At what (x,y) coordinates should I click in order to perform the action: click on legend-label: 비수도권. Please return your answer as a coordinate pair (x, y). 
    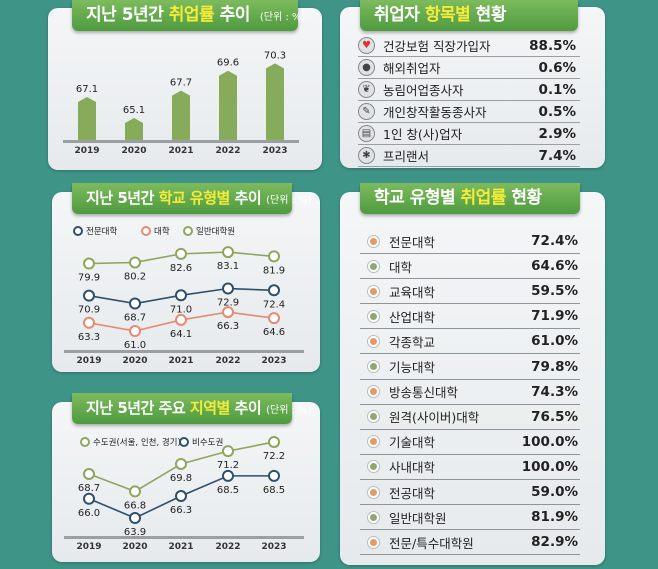
    Looking at the image, I should click on (207, 442).